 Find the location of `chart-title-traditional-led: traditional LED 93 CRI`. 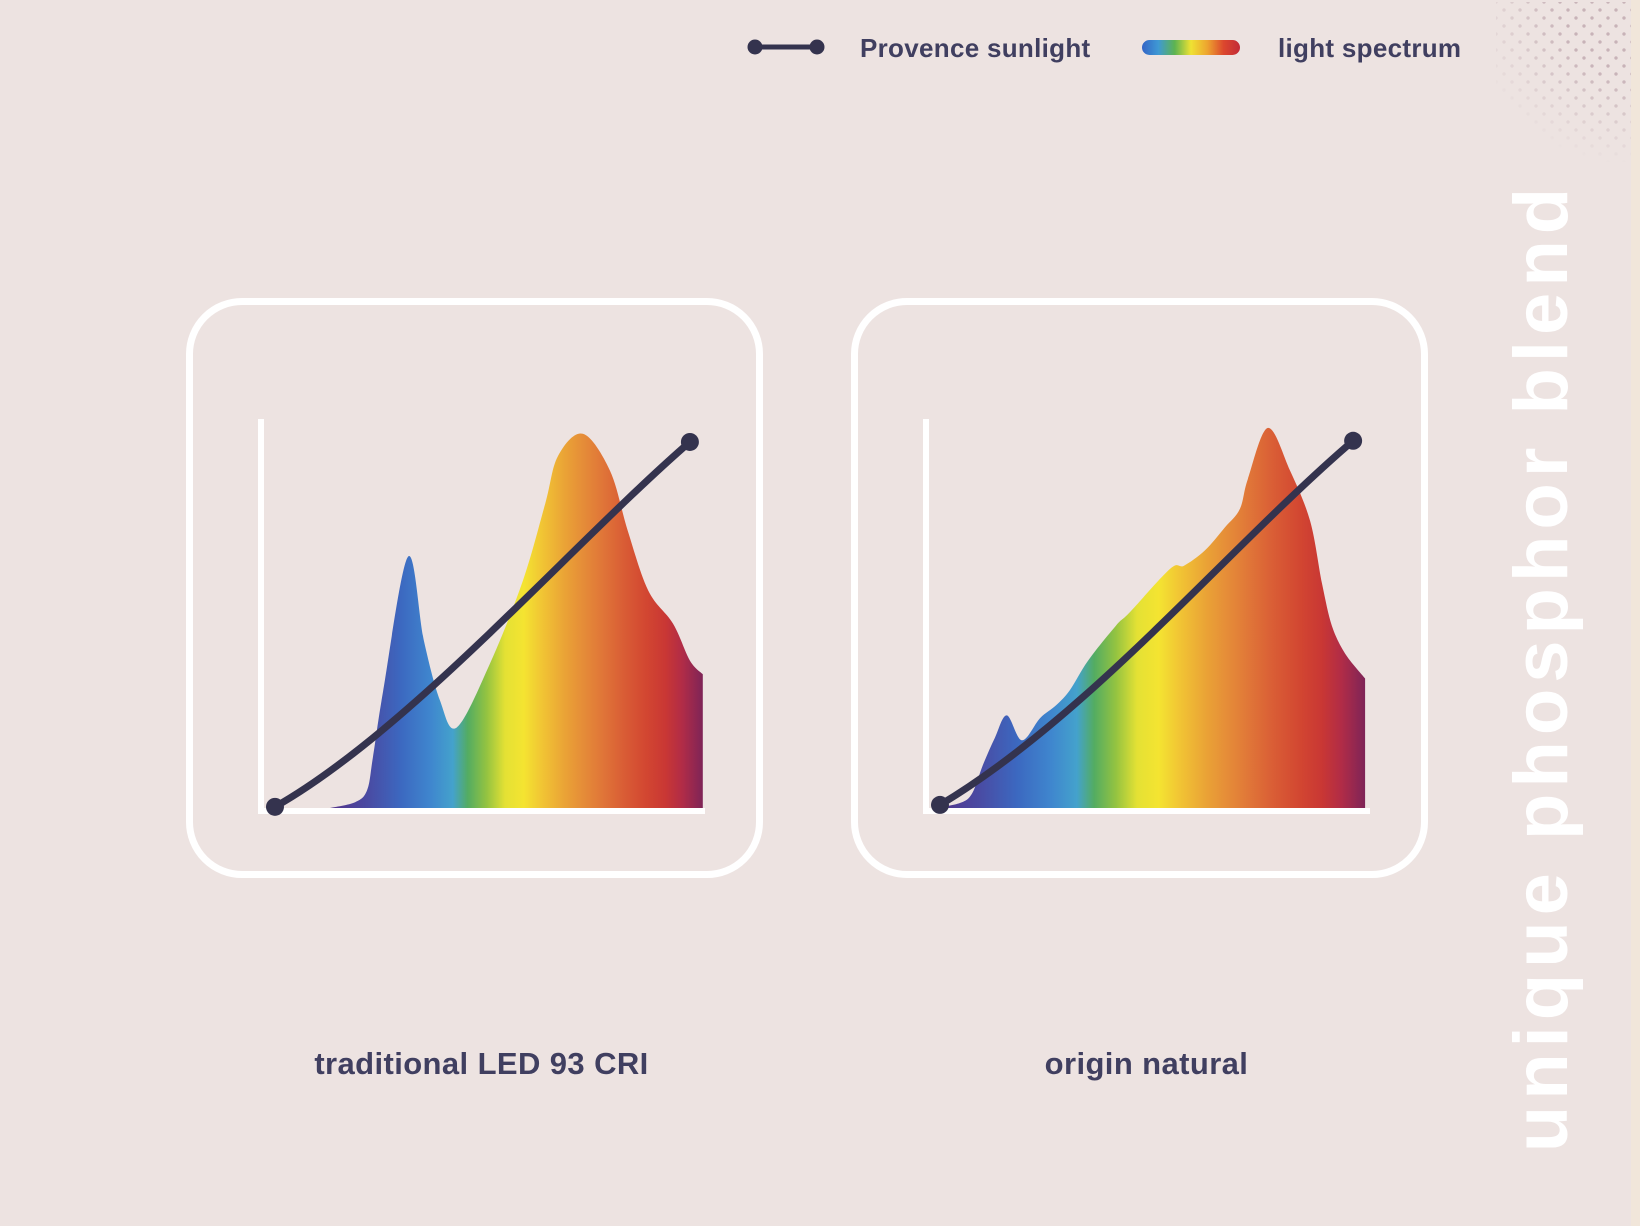

chart-title-traditional-led: traditional LED 93 CRI is located at coordinates (481, 1063).